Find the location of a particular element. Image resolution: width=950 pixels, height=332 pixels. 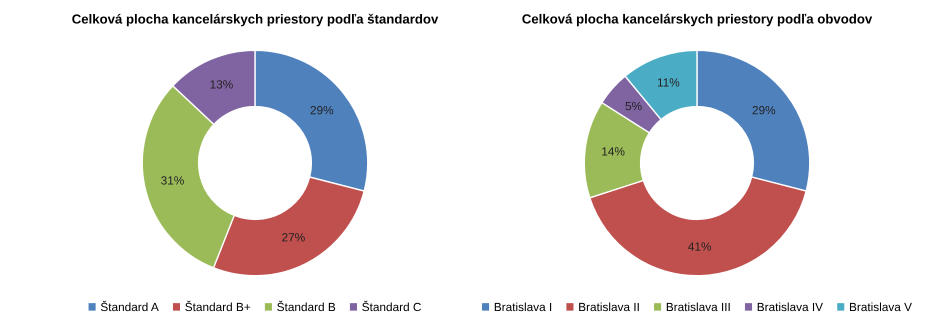

legend-label: Bratislava III is located at coordinates (698, 307).